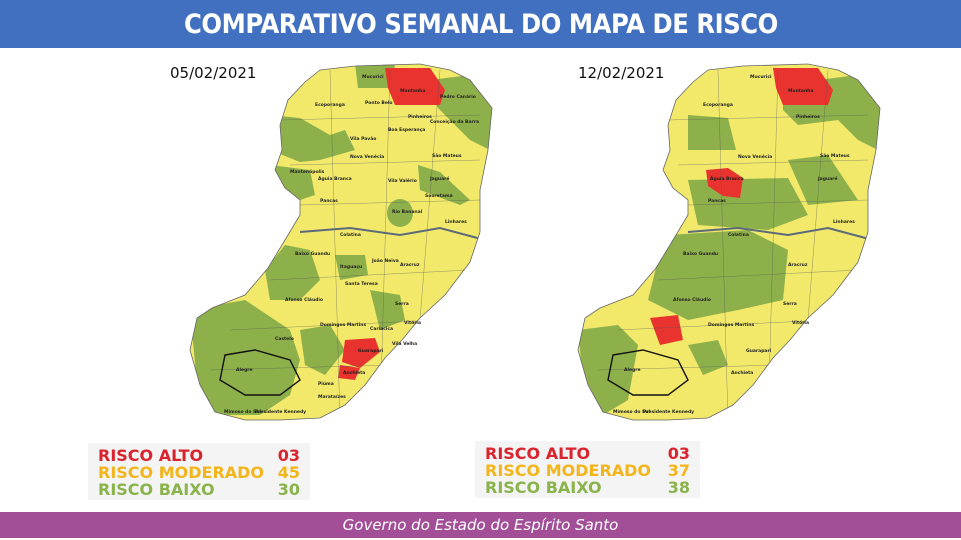 This screenshot has height=540, width=961. I want to click on label: Aracruz, so click(798, 265).